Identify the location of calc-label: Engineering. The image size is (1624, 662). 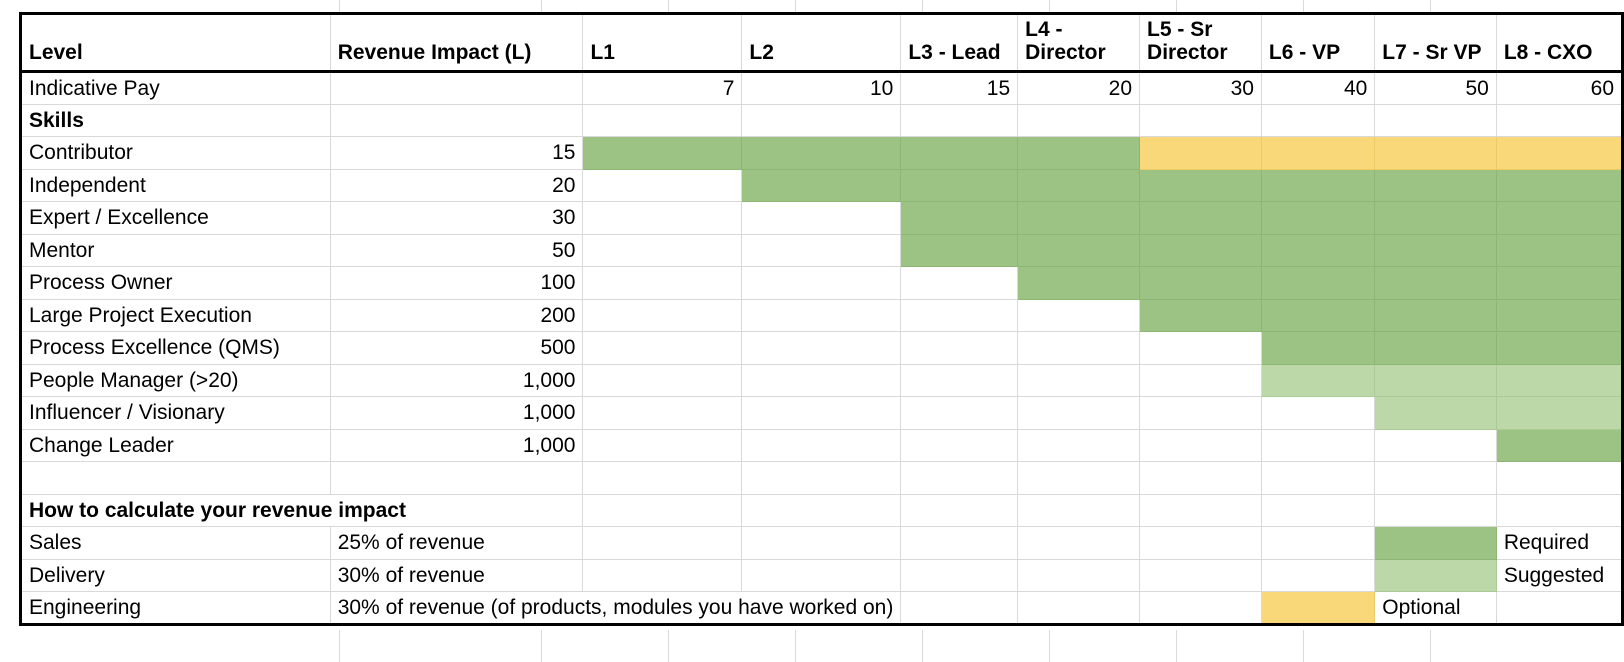
(175, 608).